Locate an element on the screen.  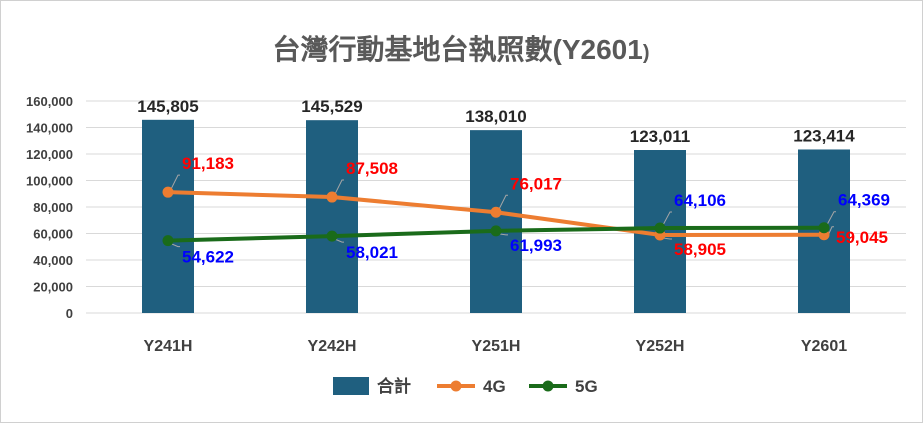
y-tick-label: 60,000 is located at coordinates (53, 234).